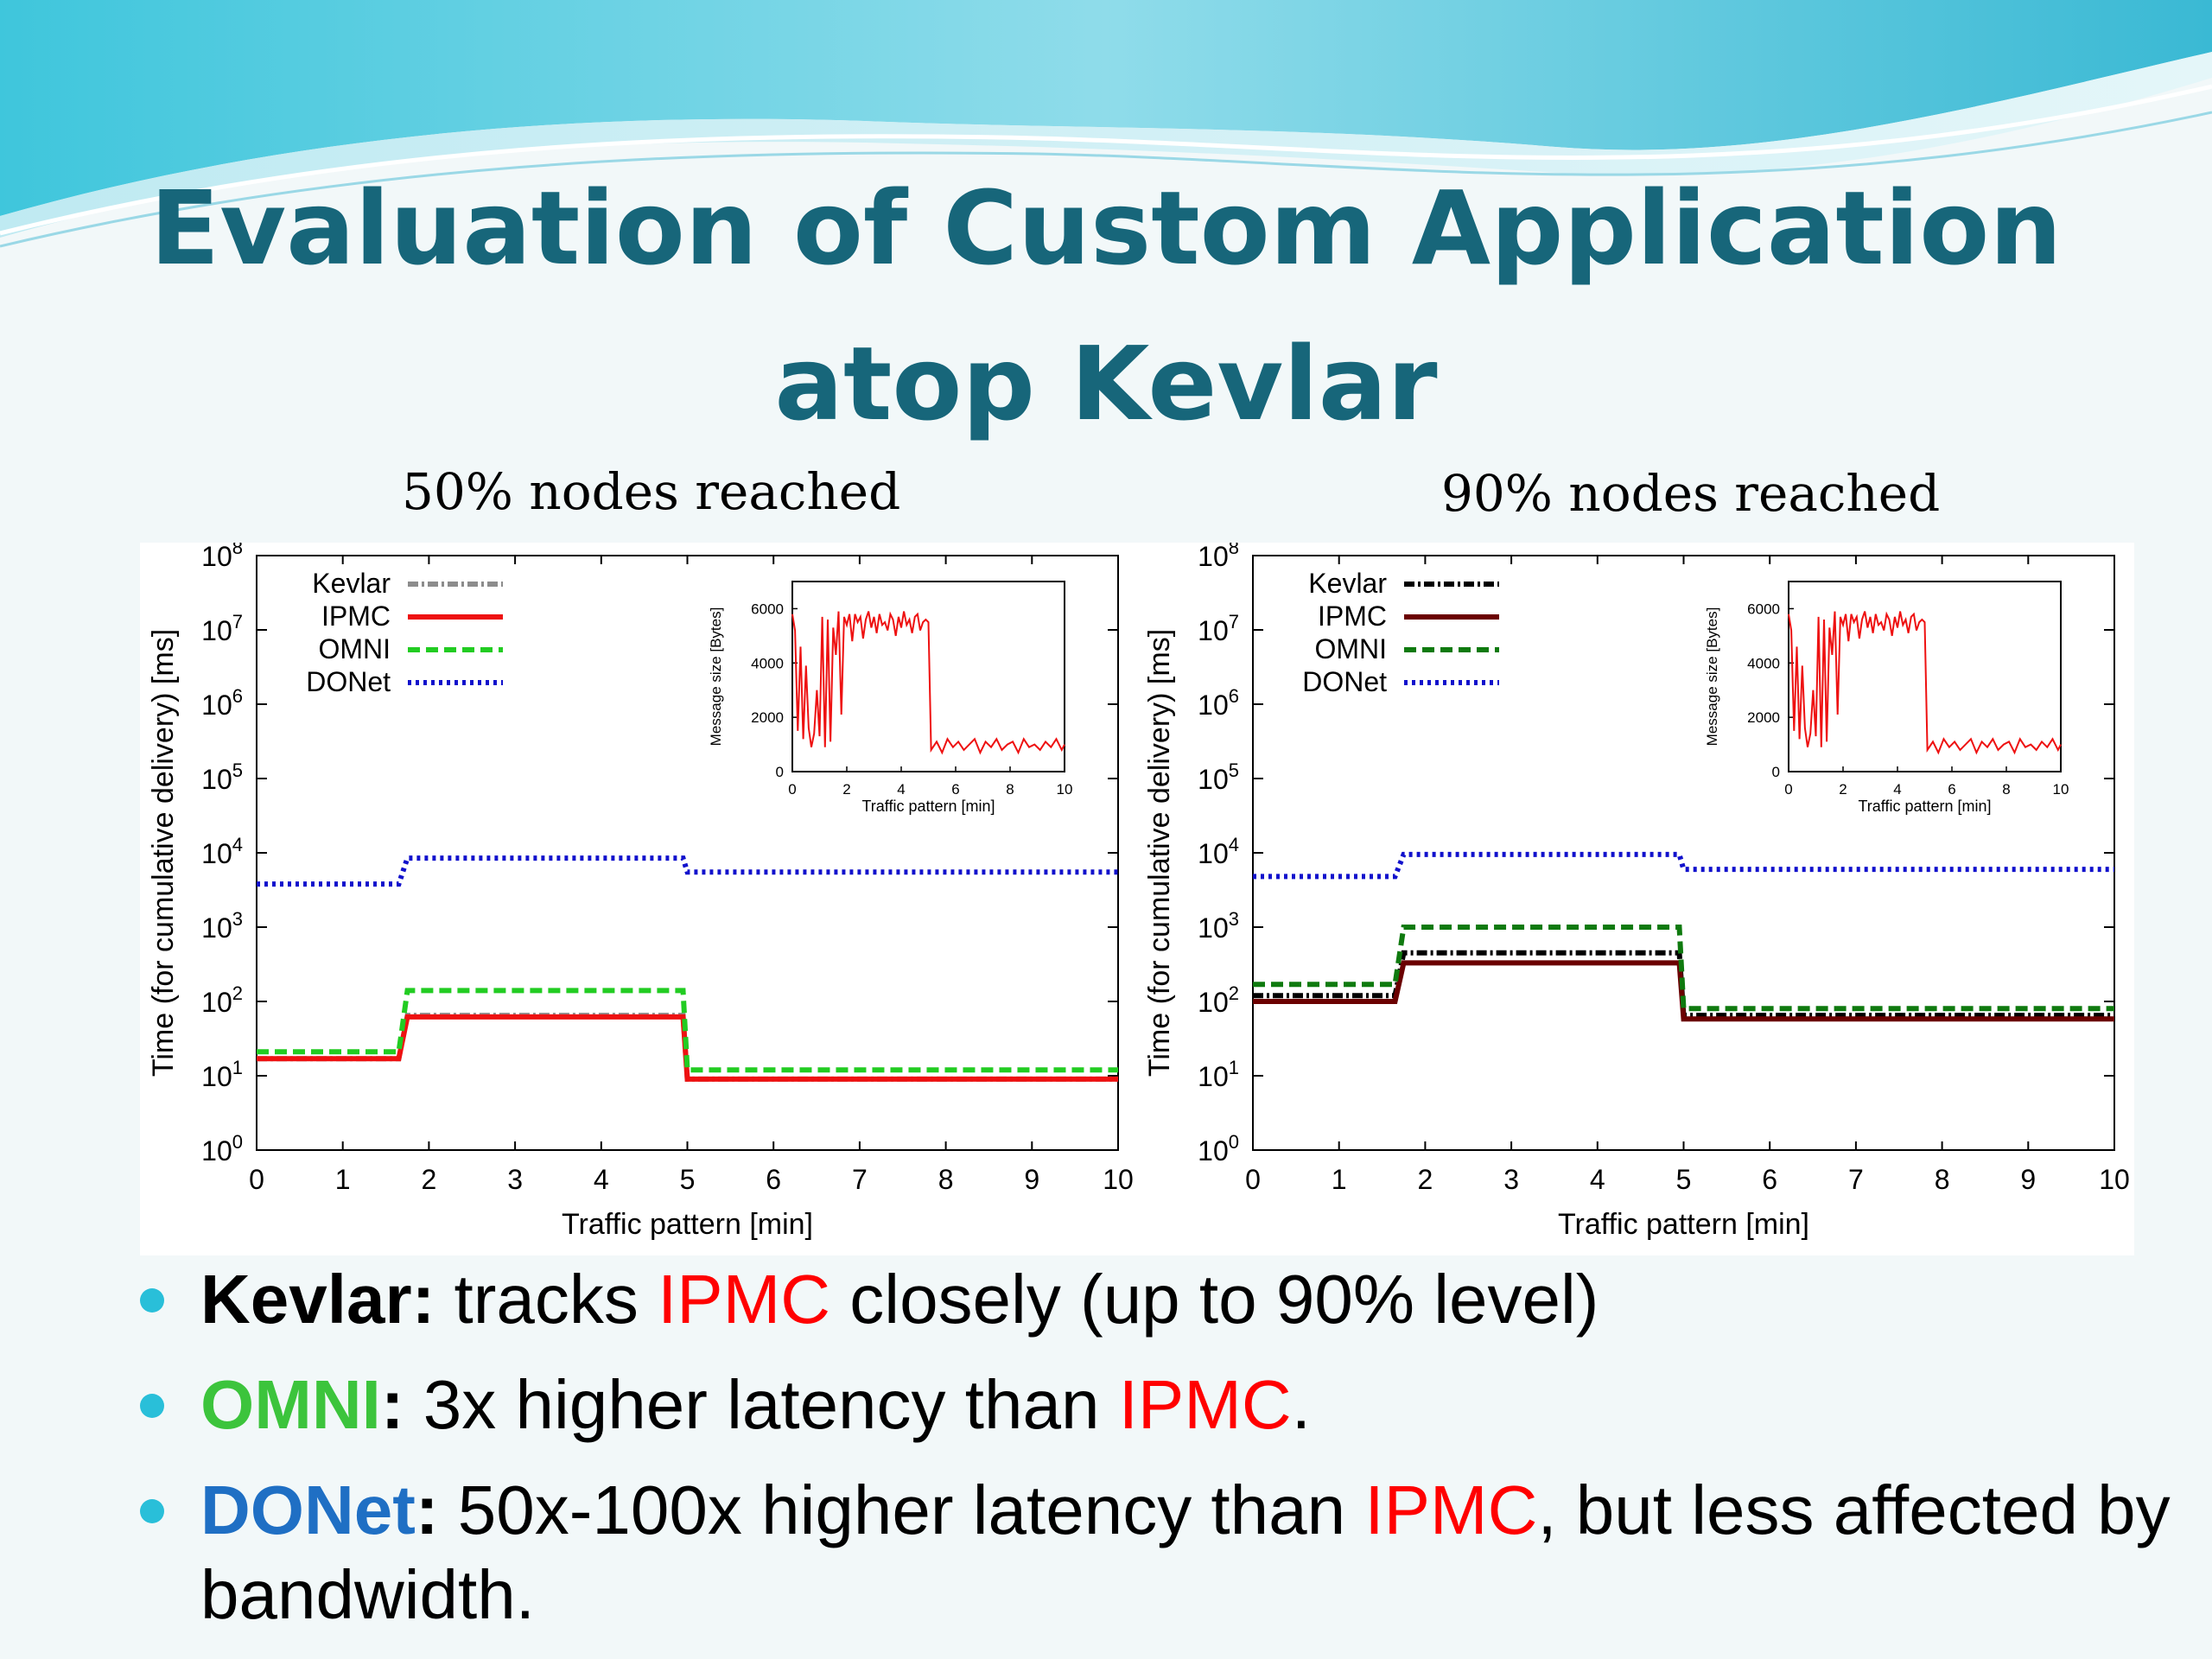 This screenshot has height=1659, width=2212. Describe the element at coordinates (1106, 124) in the screenshot. I see `header-wave-decoration` at that location.